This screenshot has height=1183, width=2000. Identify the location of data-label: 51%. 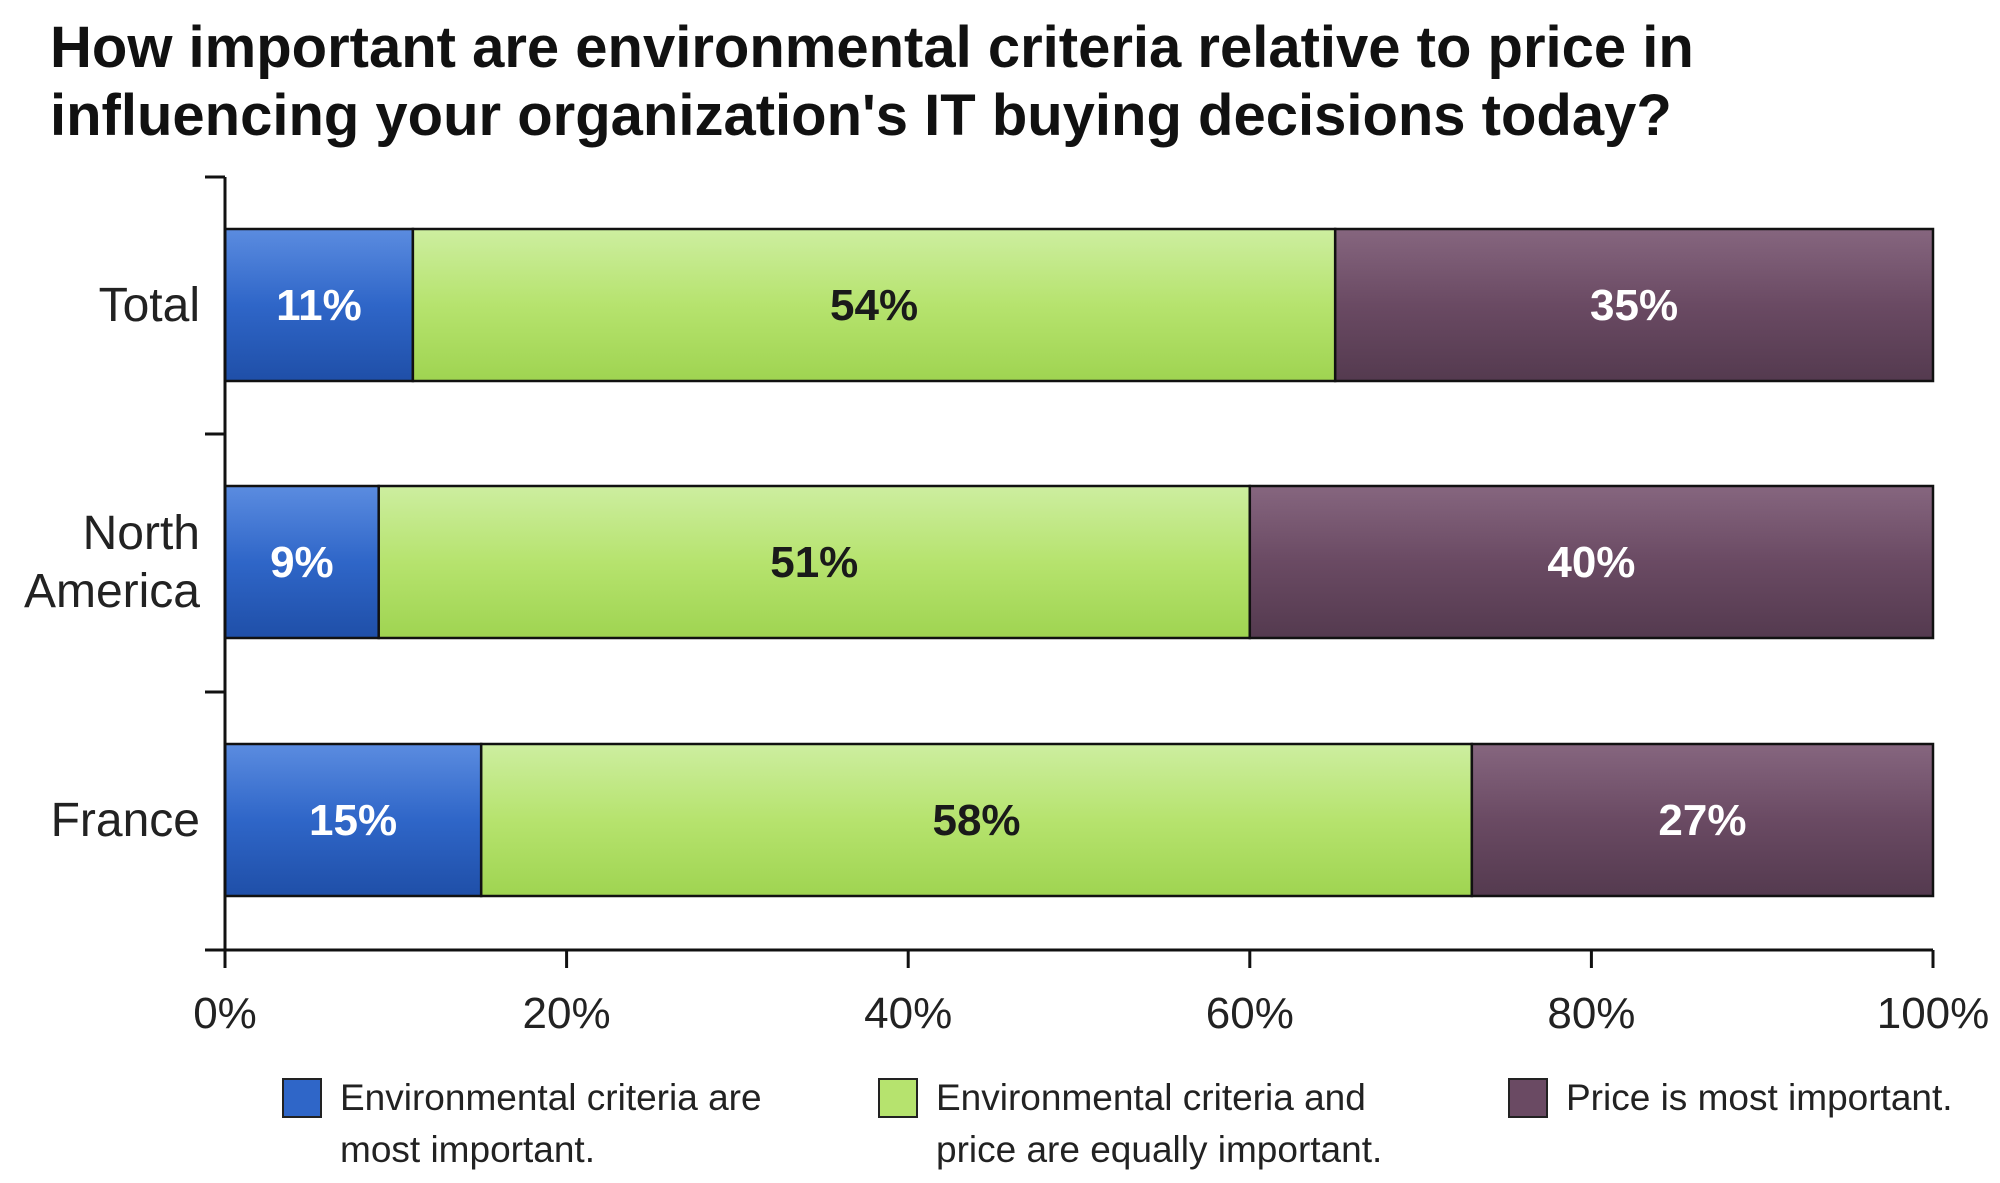
(814, 562).